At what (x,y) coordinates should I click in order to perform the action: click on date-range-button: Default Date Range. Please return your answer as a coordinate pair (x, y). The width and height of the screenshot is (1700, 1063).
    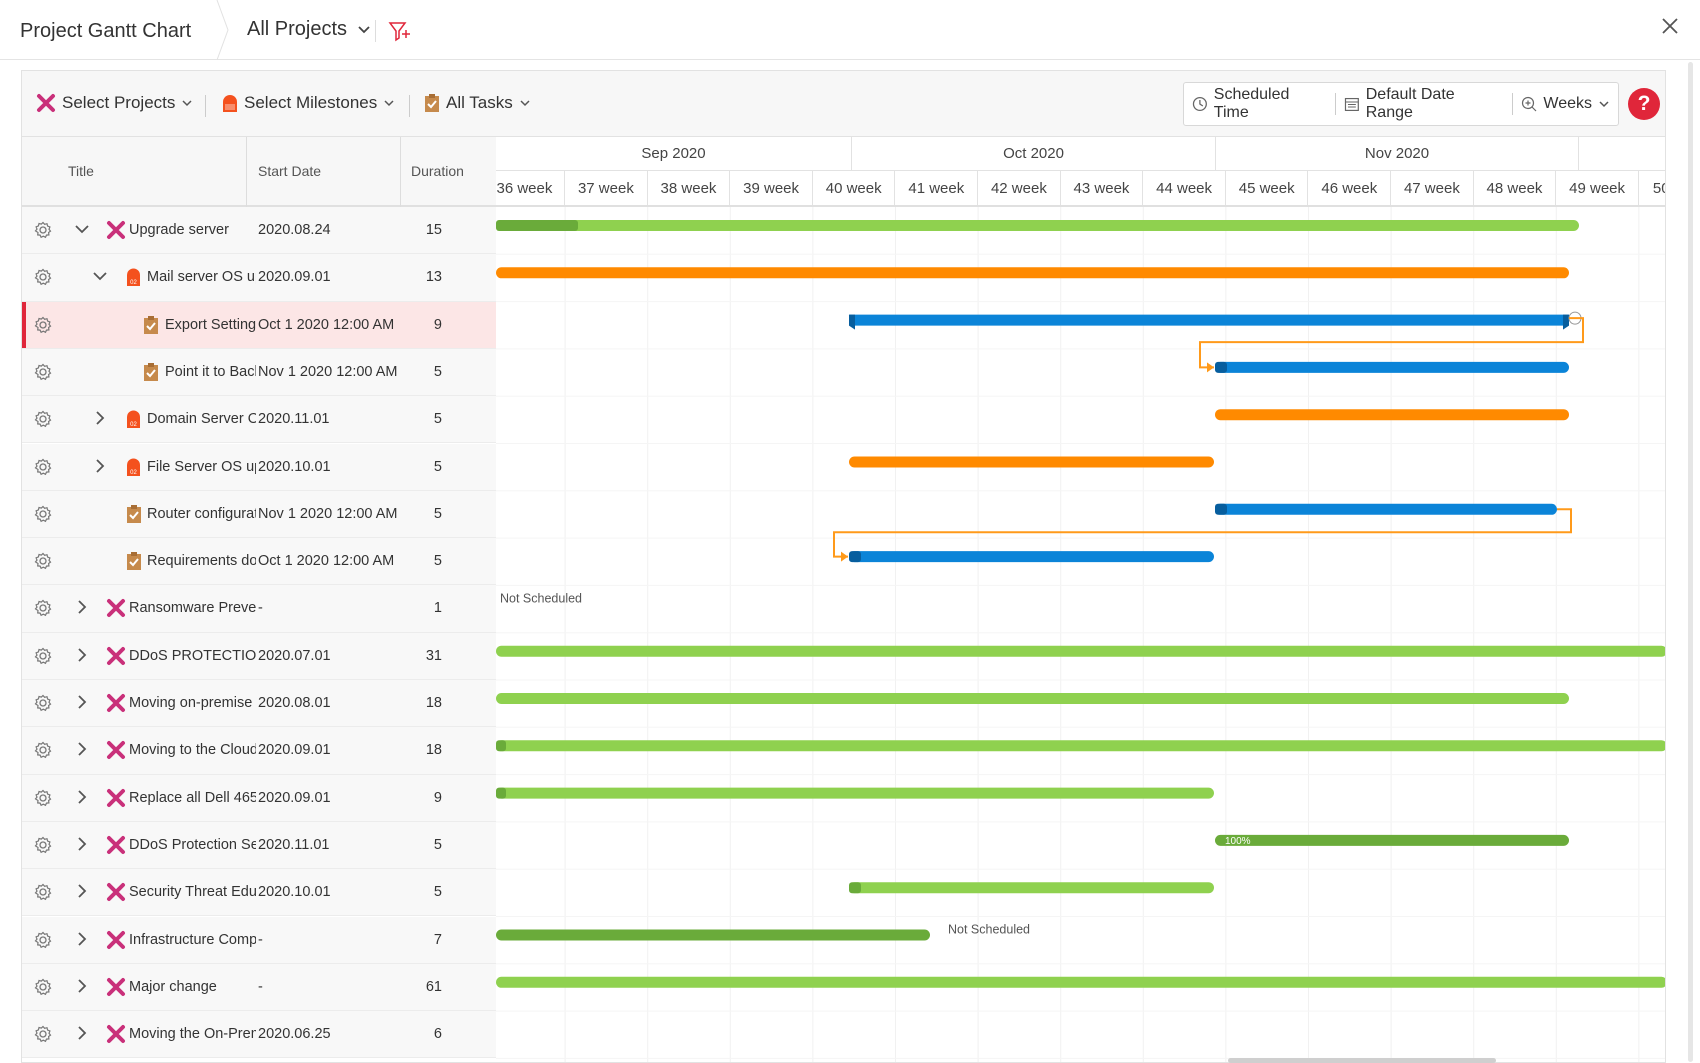
    Looking at the image, I should click on (1424, 104).